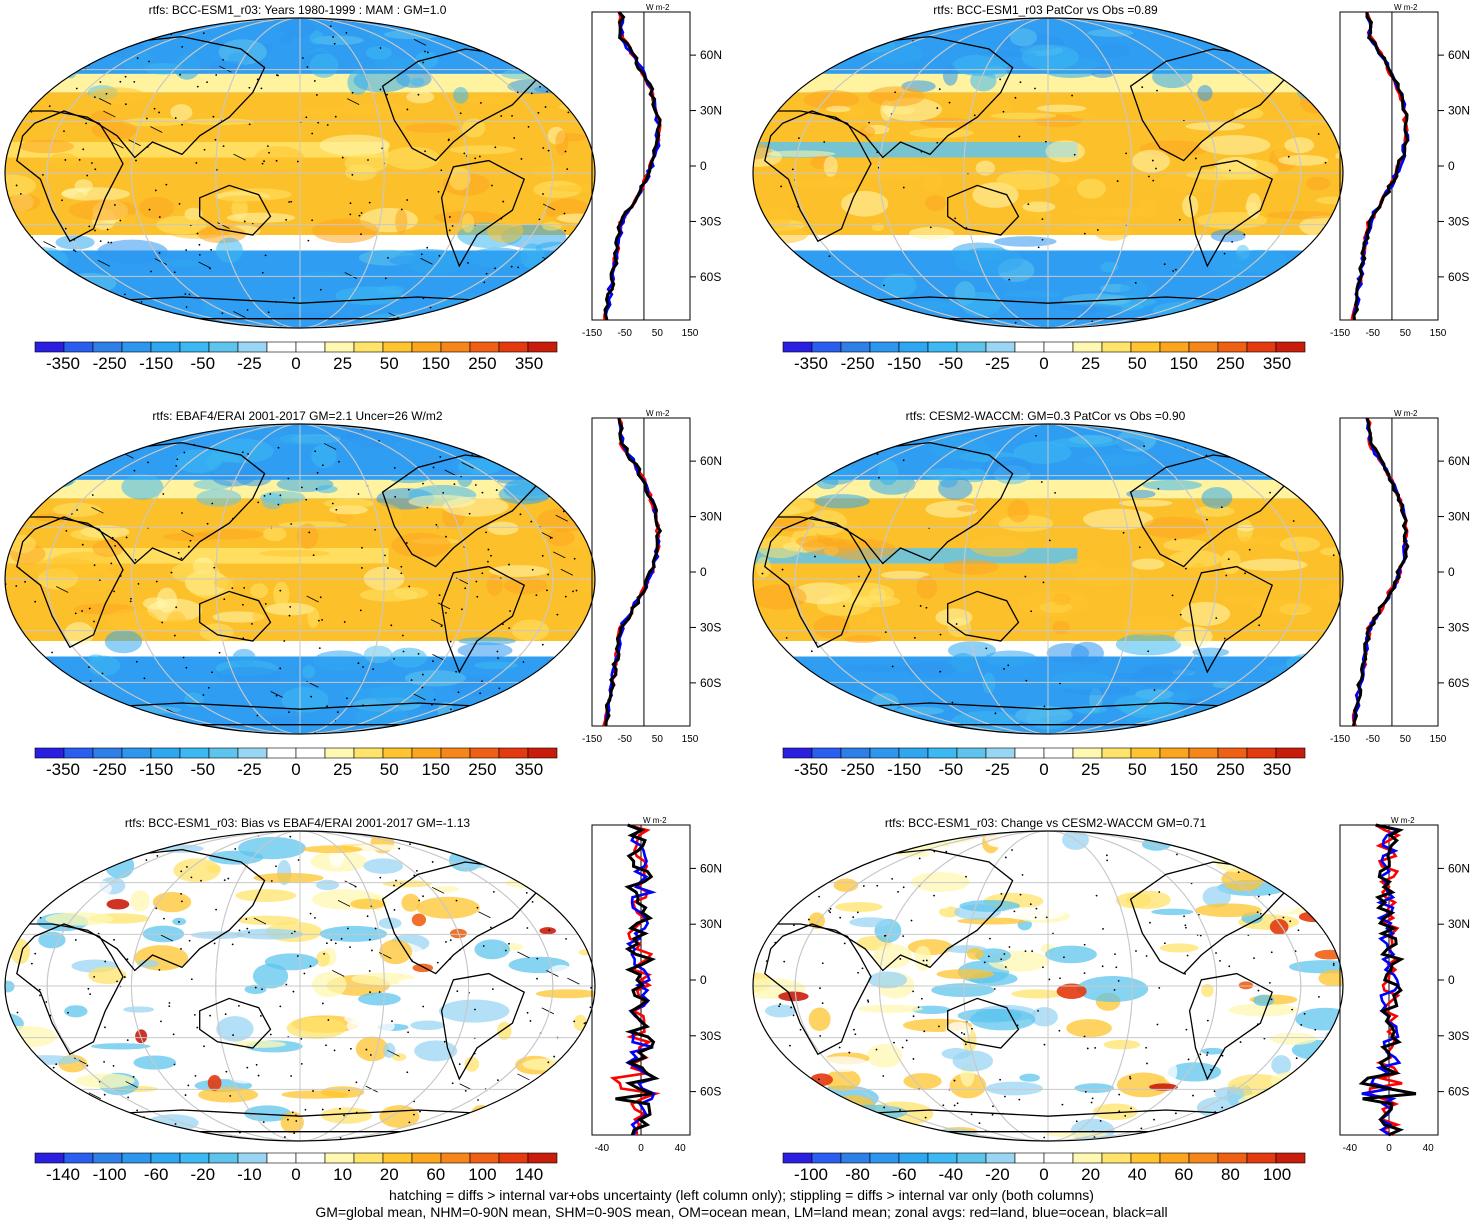 This screenshot has width=1483, height=1221. What do you see at coordinates (156, 1174) in the screenshot?
I see `colorbar-label: -60` at bounding box center [156, 1174].